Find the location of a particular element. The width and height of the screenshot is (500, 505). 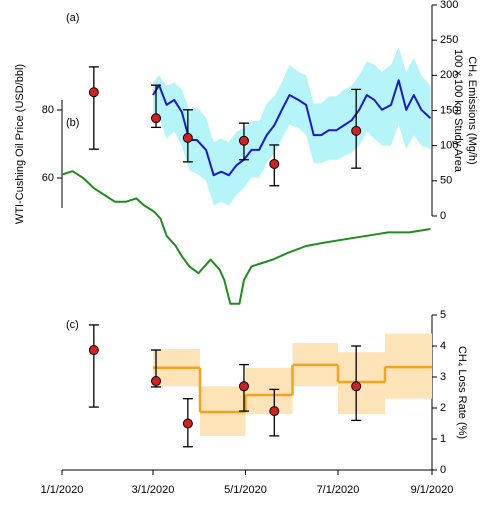

data-line is located at coordinates (292, 128).